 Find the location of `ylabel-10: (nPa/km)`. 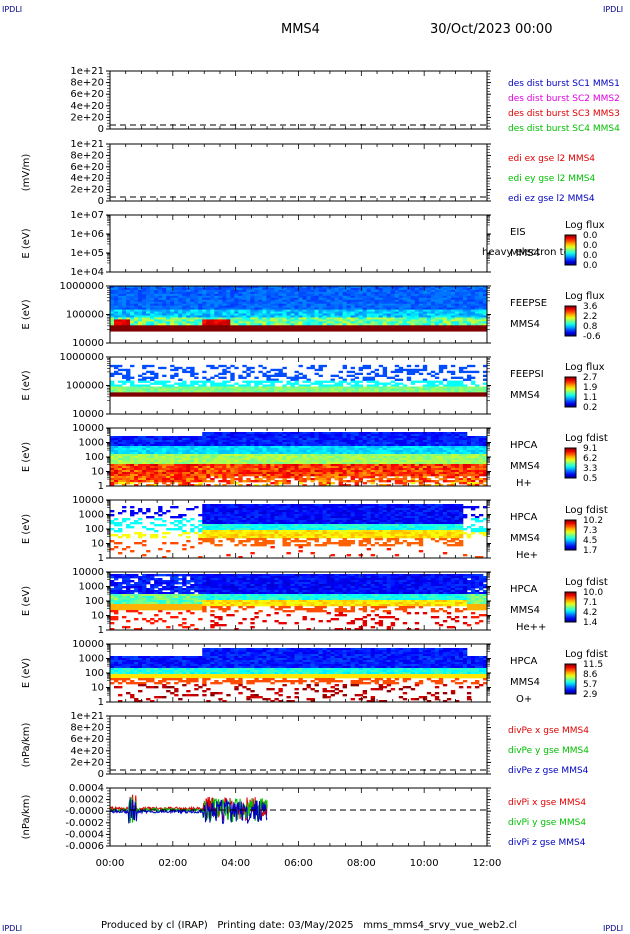

ylabel-10: (nPa/km) is located at coordinates (26, 817).